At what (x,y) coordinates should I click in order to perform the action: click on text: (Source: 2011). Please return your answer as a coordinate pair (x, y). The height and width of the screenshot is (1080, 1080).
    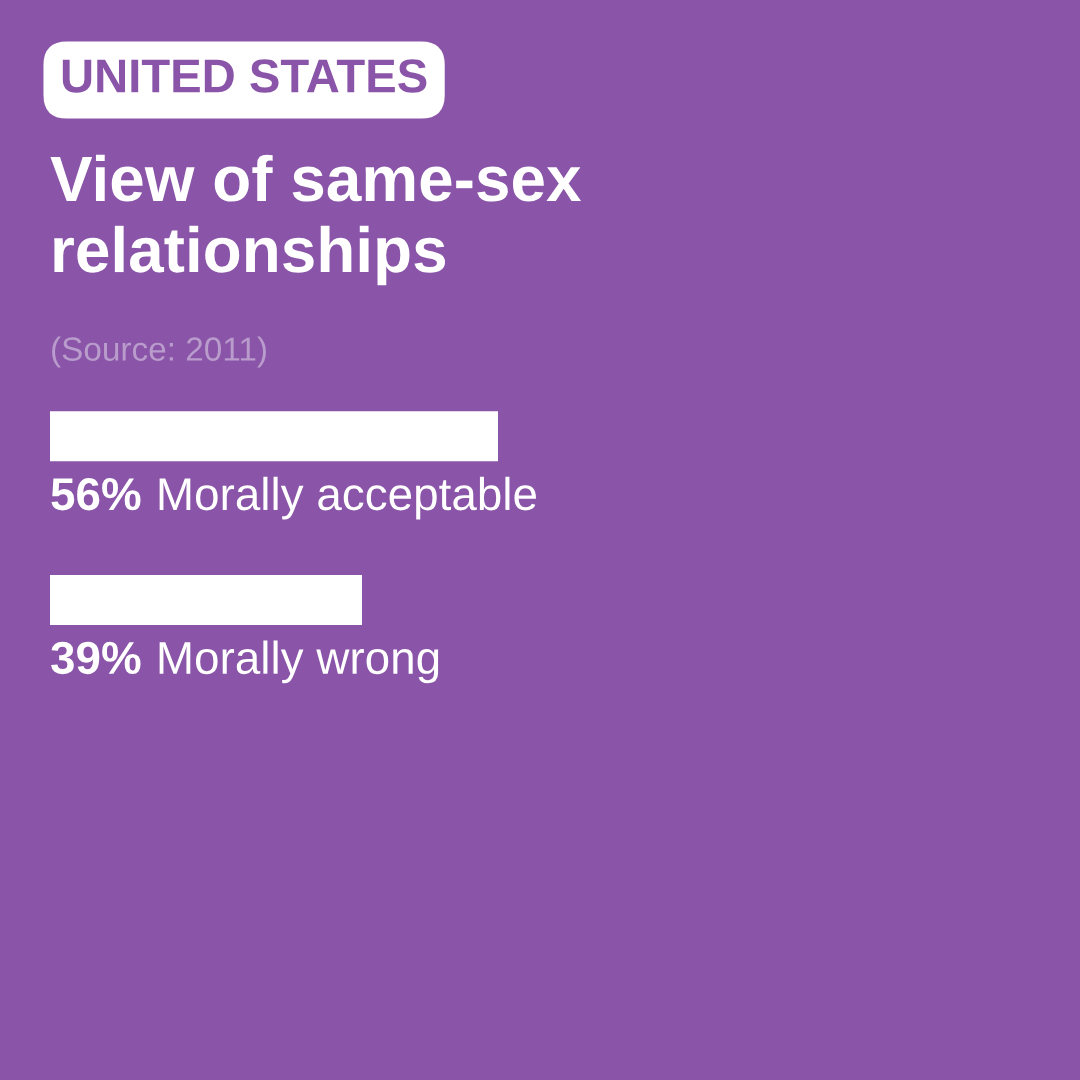
    Looking at the image, I should click on (159, 352).